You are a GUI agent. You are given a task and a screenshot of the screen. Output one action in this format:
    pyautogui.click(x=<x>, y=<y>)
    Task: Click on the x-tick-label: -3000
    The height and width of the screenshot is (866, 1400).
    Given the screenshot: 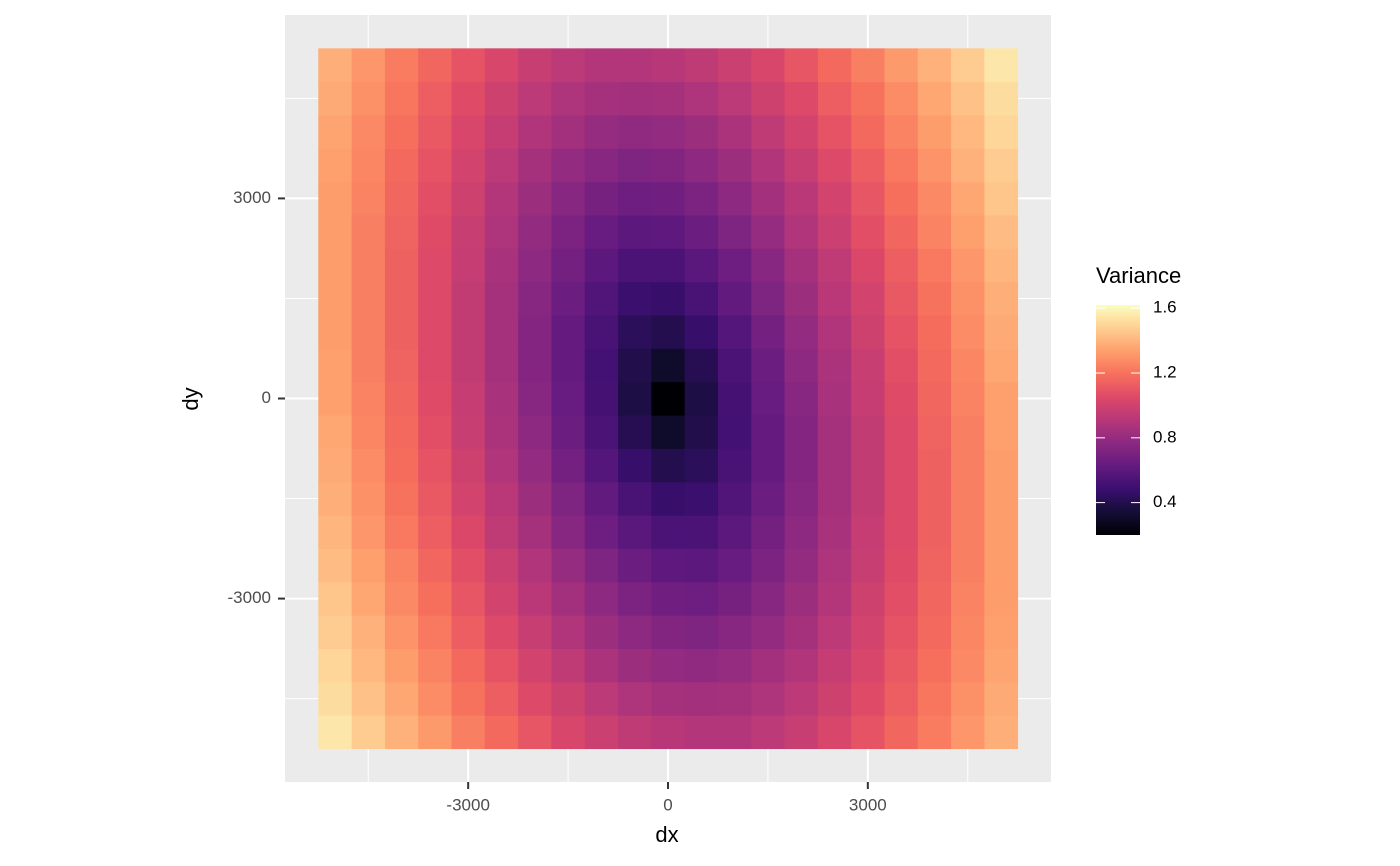 What is the action you would take?
    pyautogui.click(x=467, y=804)
    